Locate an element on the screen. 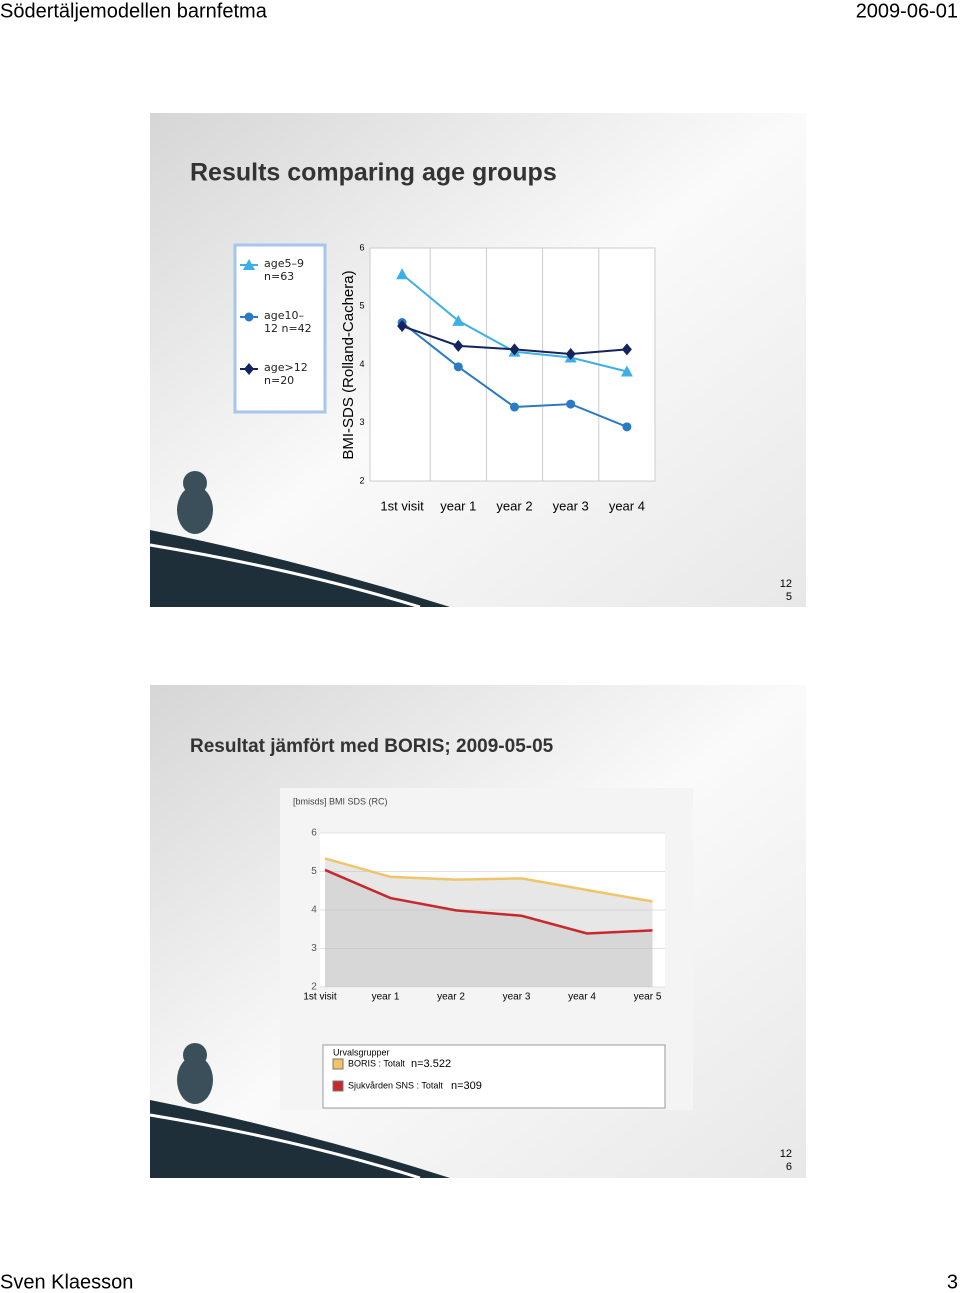  legend-label: Sjukvården SNS : Totalt is located at coordinates (395, 1085).